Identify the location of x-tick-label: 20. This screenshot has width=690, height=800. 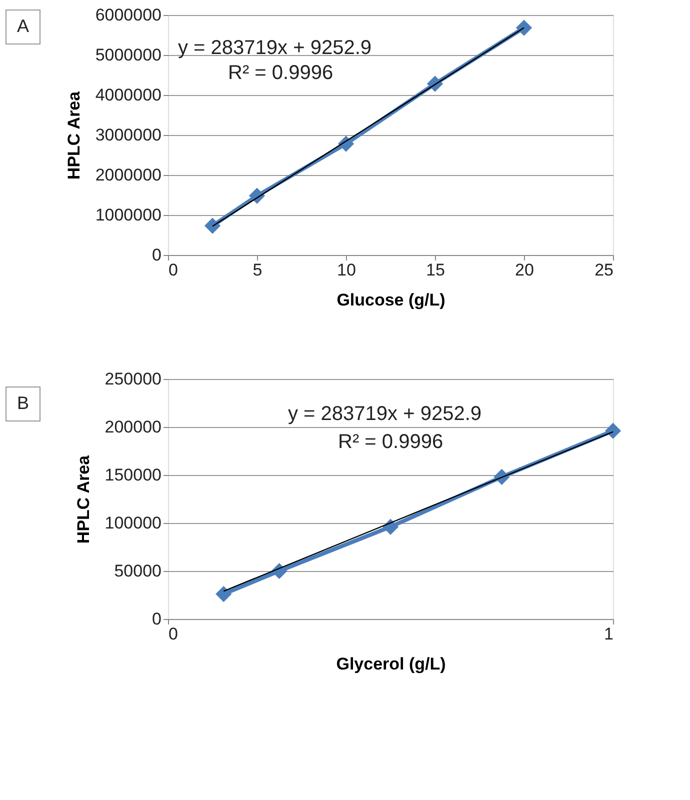
(524, 270).